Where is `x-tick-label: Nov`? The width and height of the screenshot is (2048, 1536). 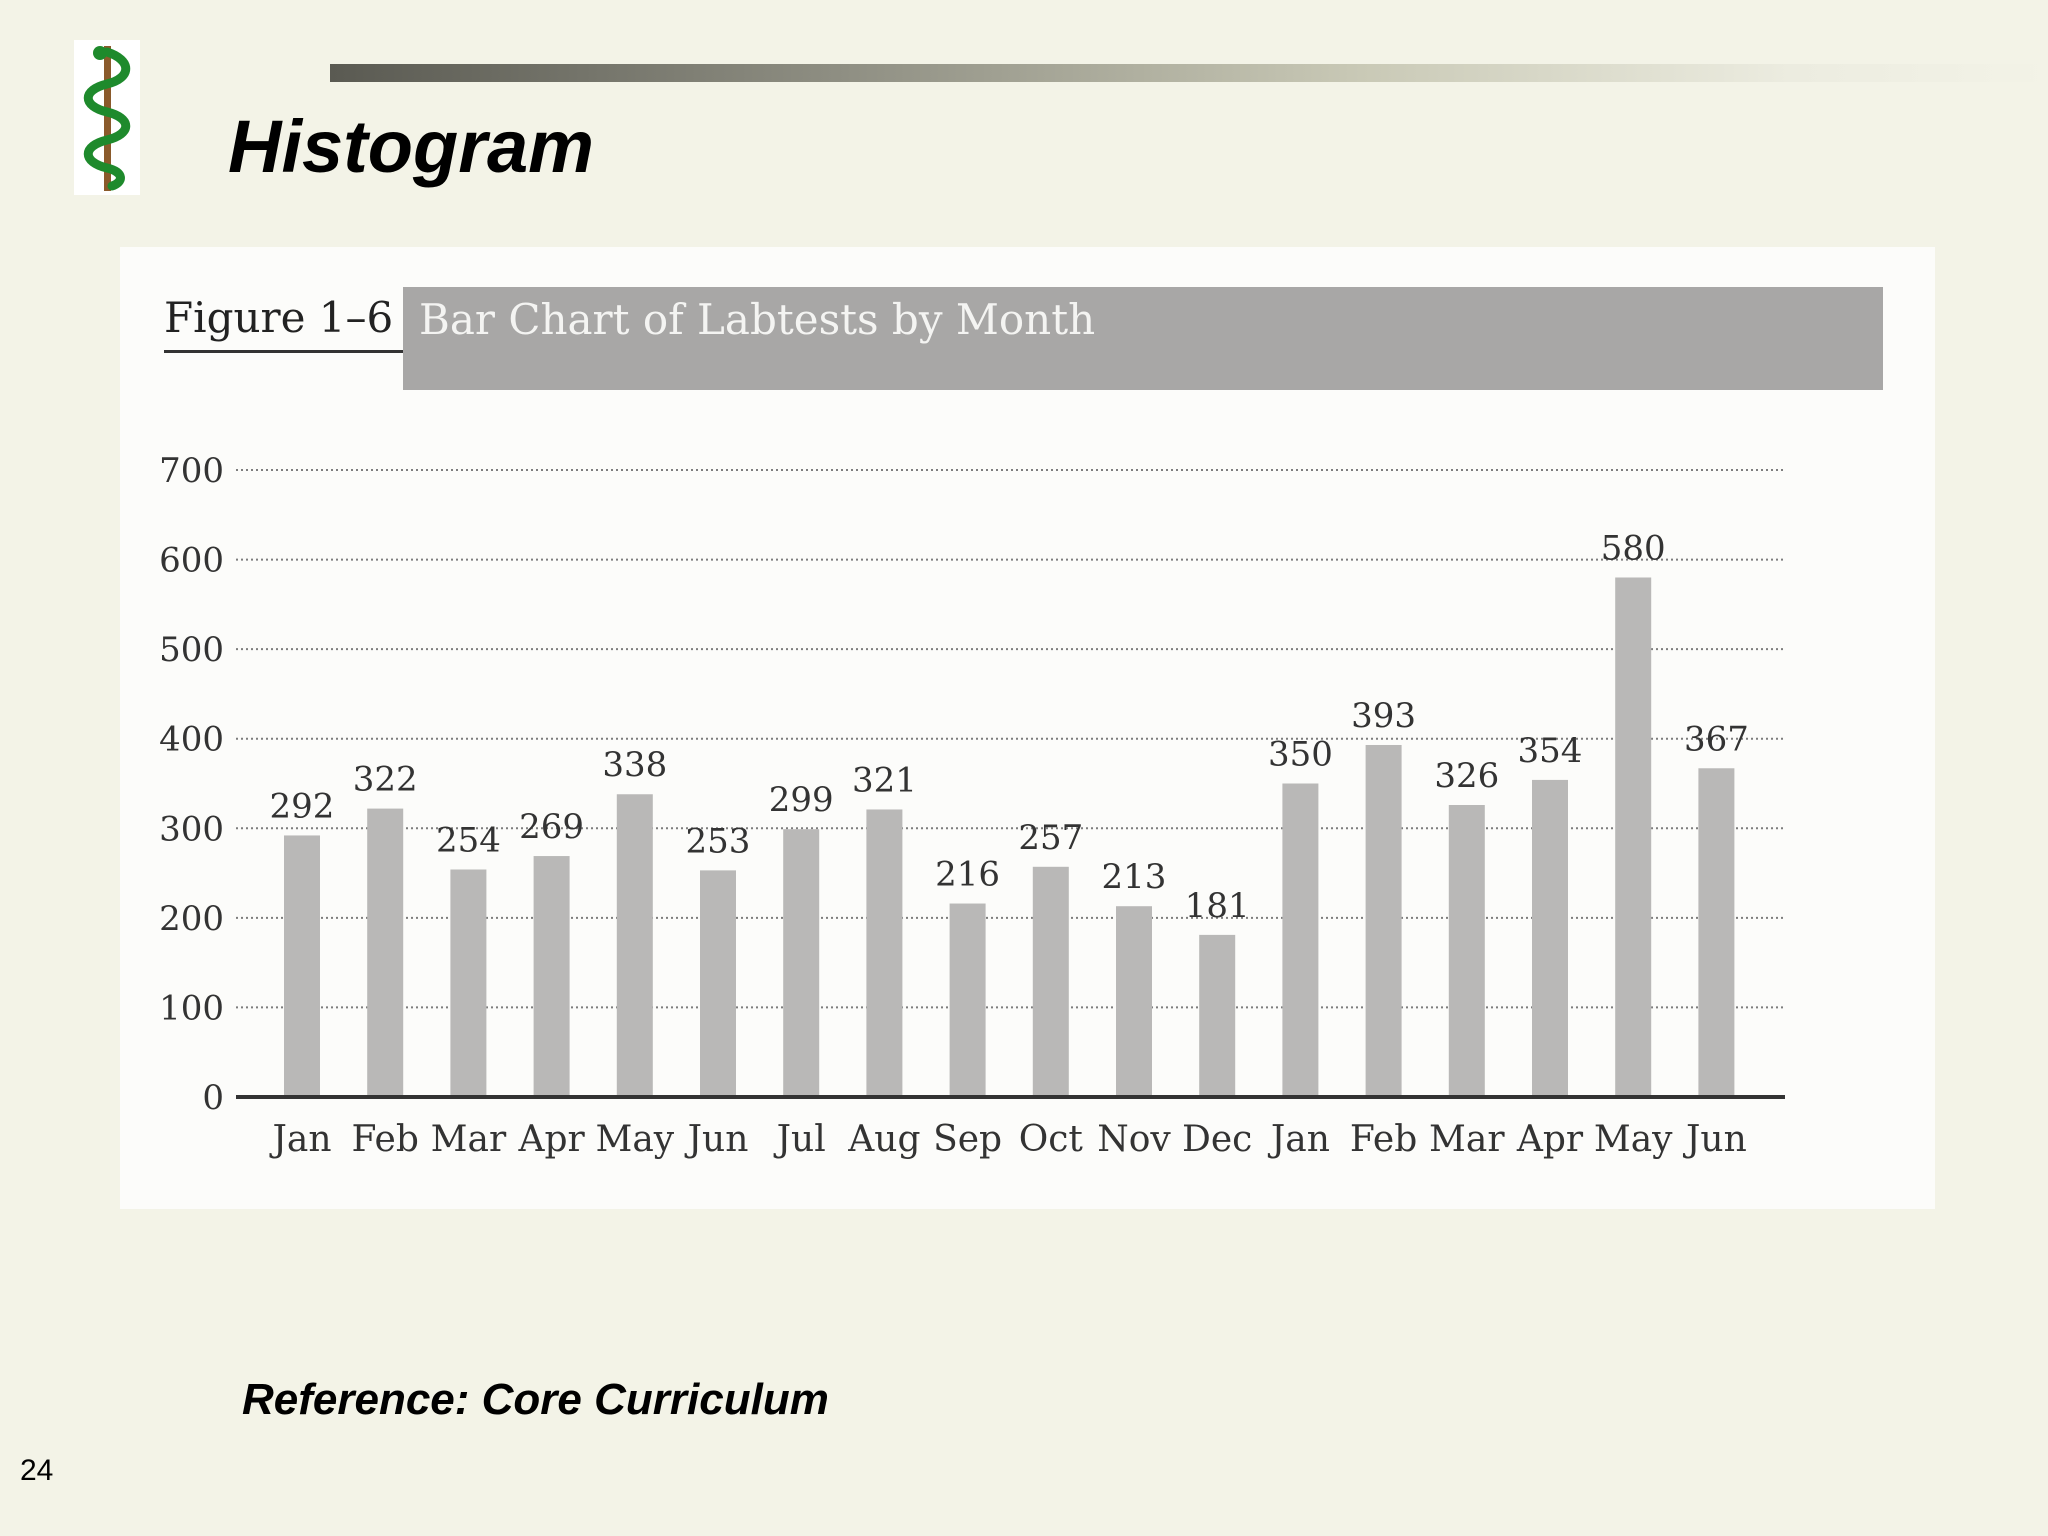
x-tick-label: Nov is located at coordinates (1134, 1139).